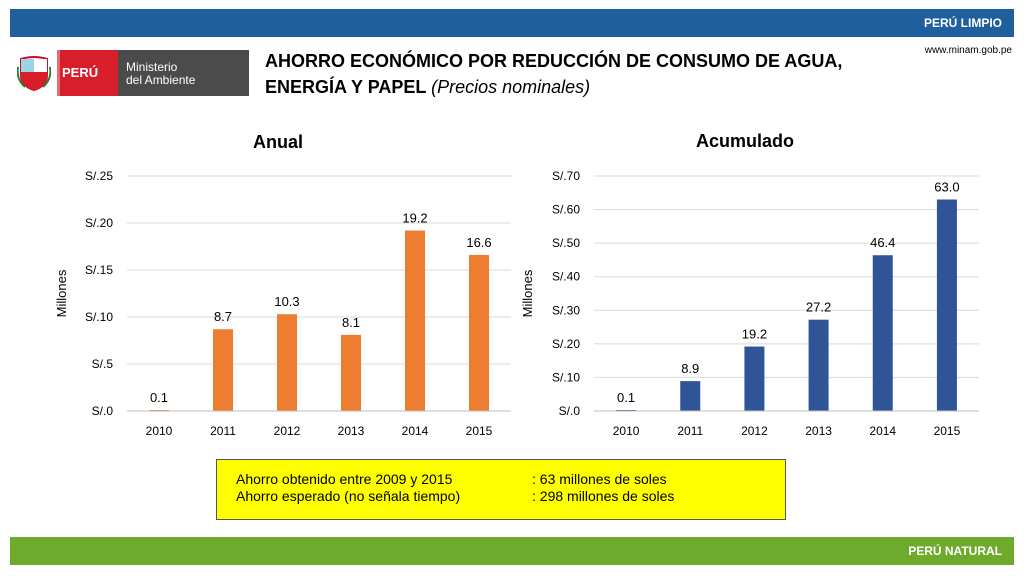 The image size is (1024, 576). Describe the element at coordinates (415, 431) in the screenshot. I see `annual-x-tick-label: 2014` at that location.